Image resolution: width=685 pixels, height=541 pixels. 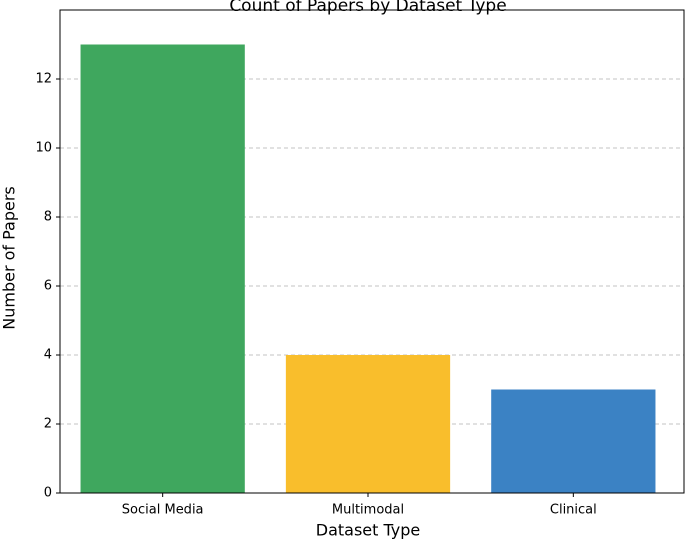 I want to click on x-tick-label: Clinical, so click(x=573, y=510).